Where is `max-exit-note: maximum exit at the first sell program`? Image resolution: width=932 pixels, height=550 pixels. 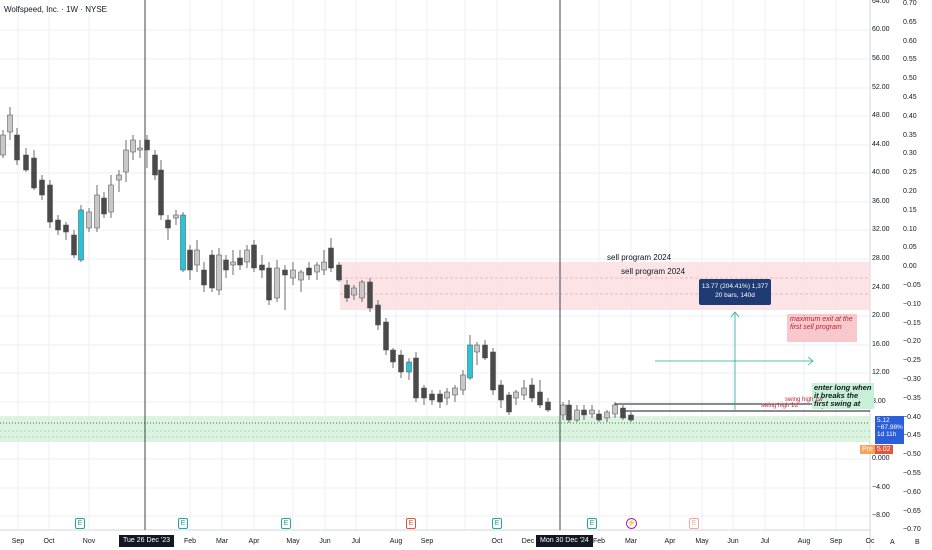
max-exit-note: maximum exit at the first sell program is located at coordinates (822, 328).